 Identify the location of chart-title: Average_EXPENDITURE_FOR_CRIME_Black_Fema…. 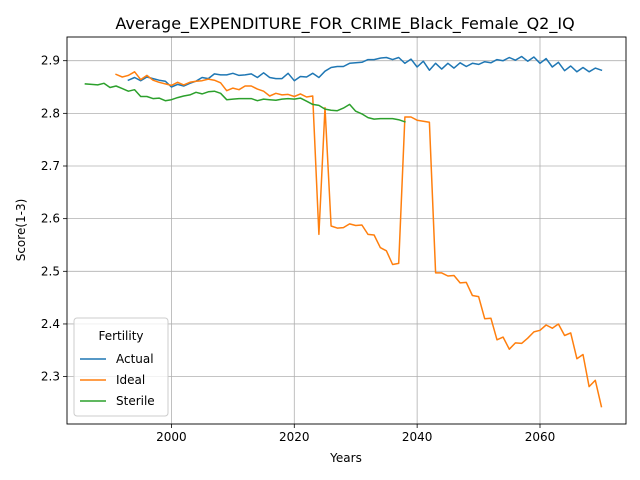
(344, 24).